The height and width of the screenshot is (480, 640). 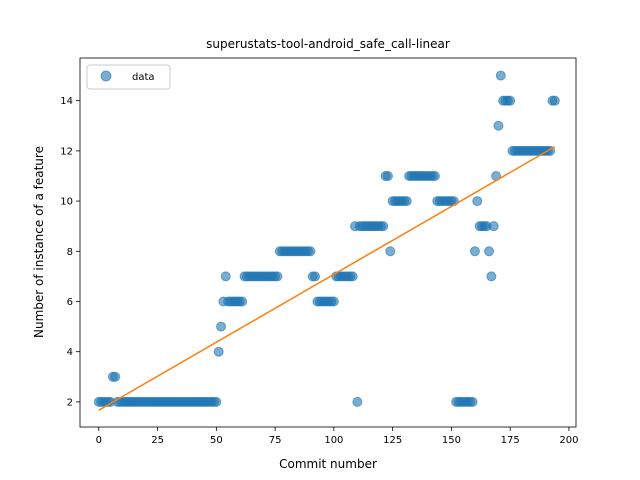 I want to click on x-tick-label: 50, so click(x=216, y=440).